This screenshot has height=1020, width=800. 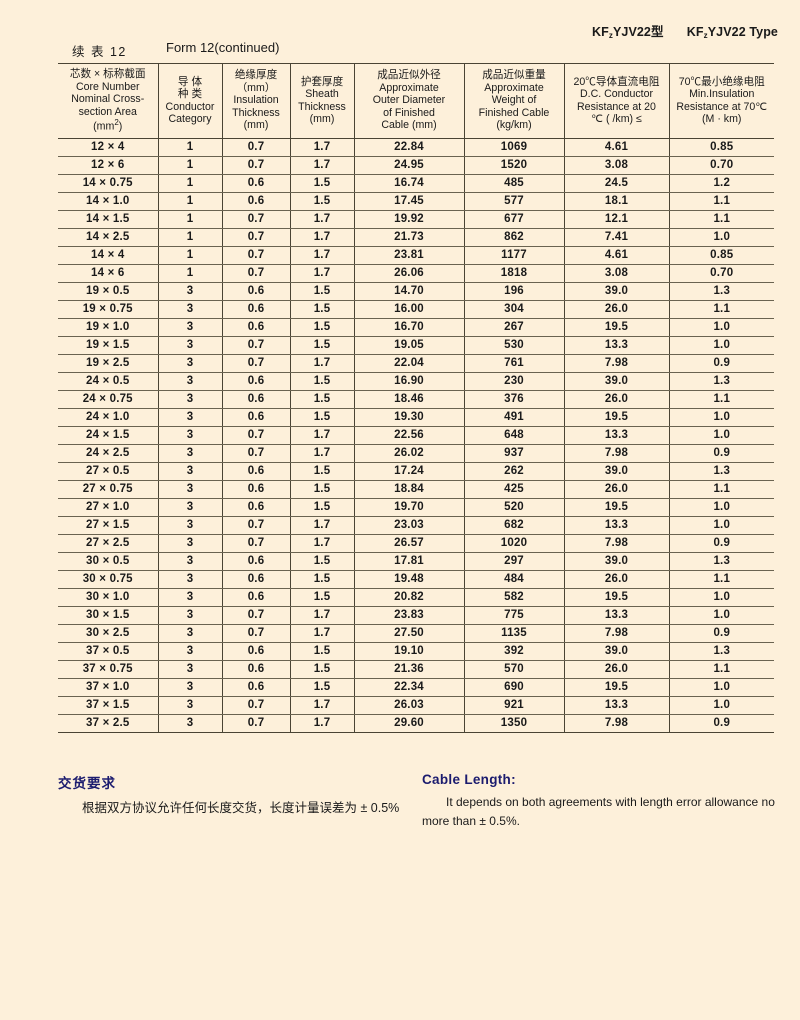 What do you see at coordinates (616, 220) in the screenshot?
I see `cell-dc-resistance: 12.1` at bounding box center [616, 220].